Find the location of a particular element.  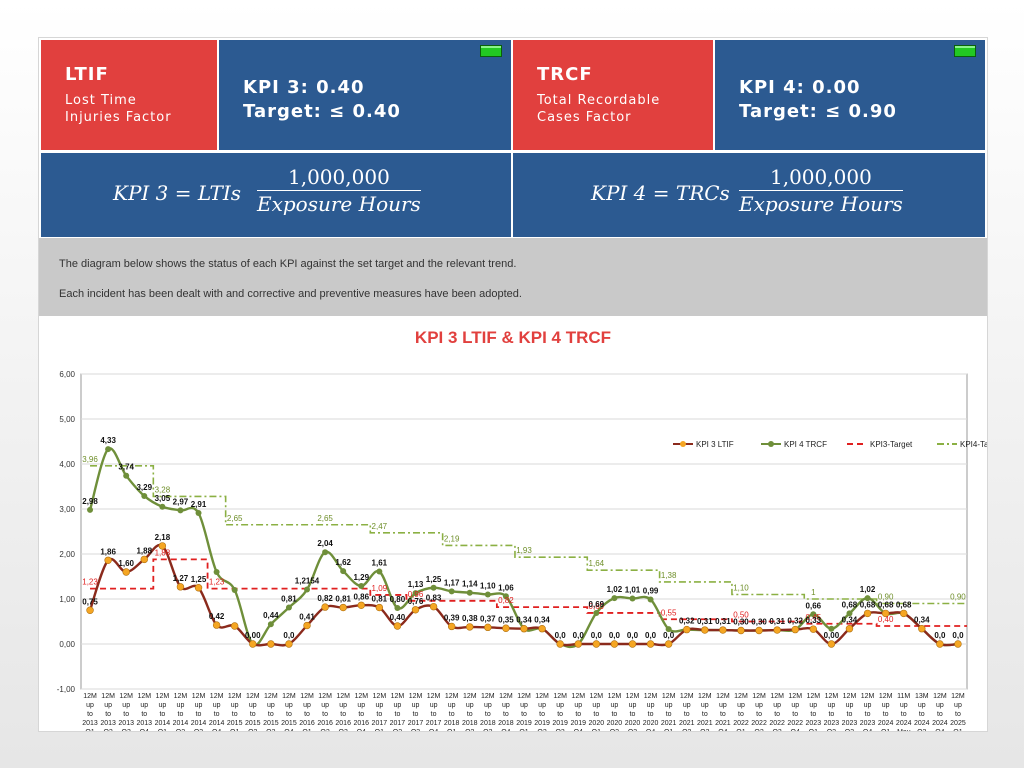

kpi4-target: Target: ≤ 0.90 is located at coordinates (818, 111).